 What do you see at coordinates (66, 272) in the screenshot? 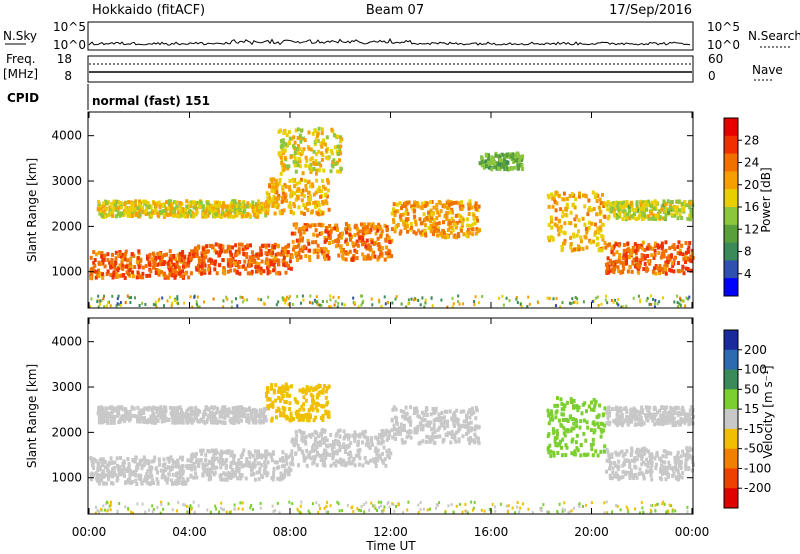
I see `power-tick-label: 1000` at bounding box center [66, 272].